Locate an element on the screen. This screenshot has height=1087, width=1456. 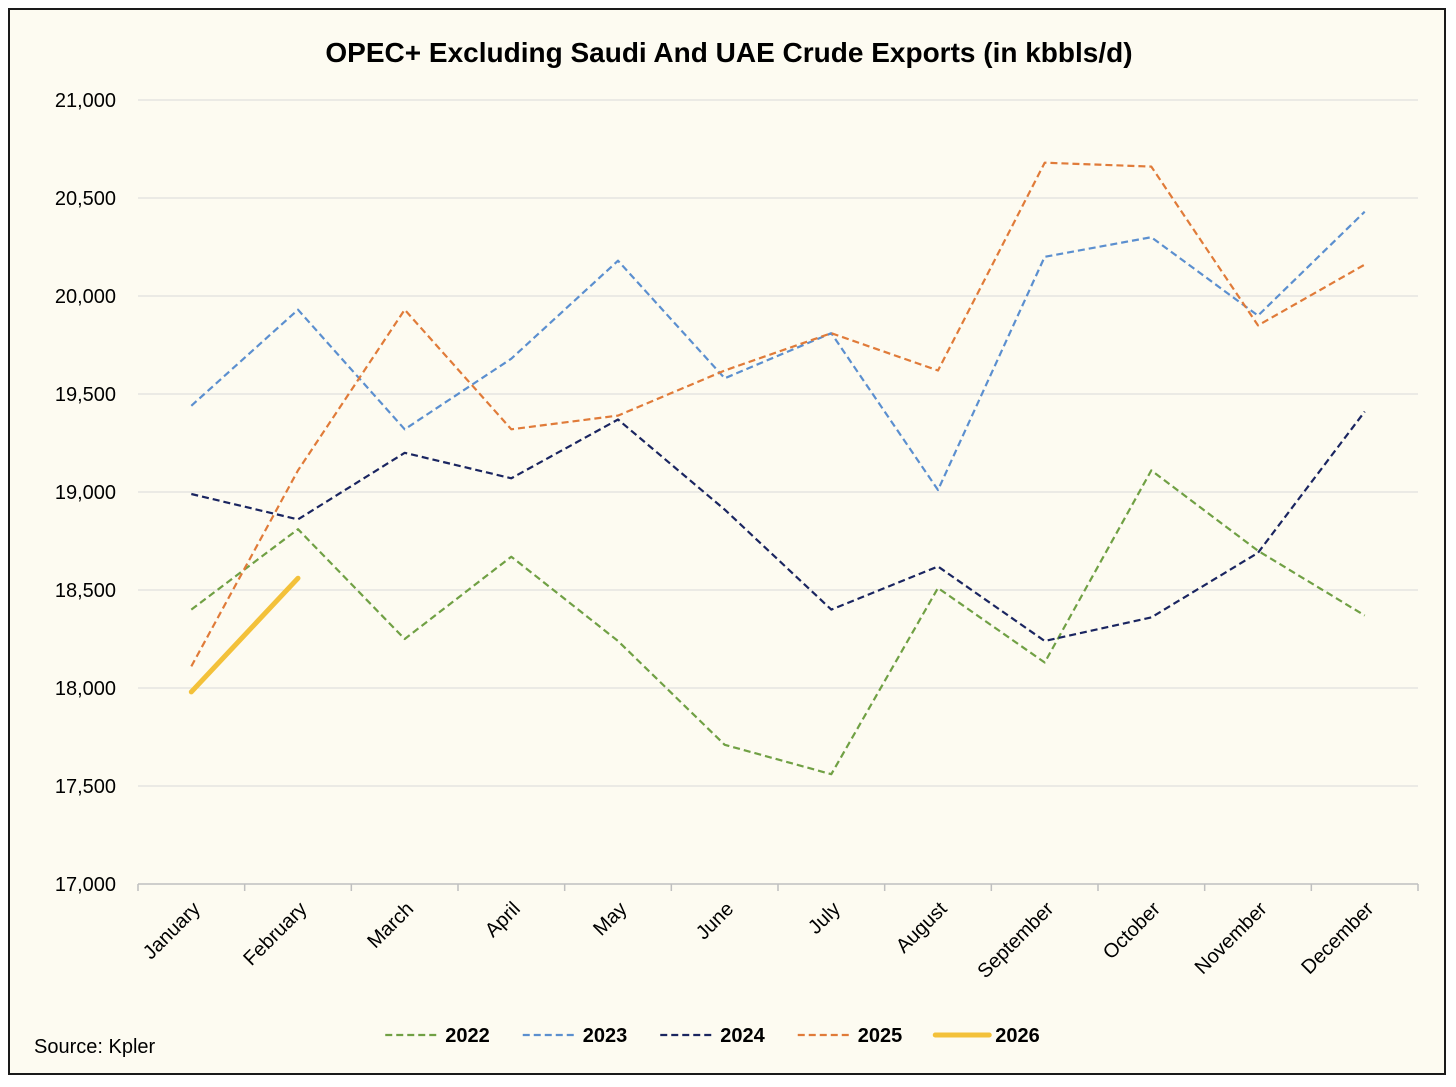
legend-label: 2022 is located at coordinates (467, 1036).